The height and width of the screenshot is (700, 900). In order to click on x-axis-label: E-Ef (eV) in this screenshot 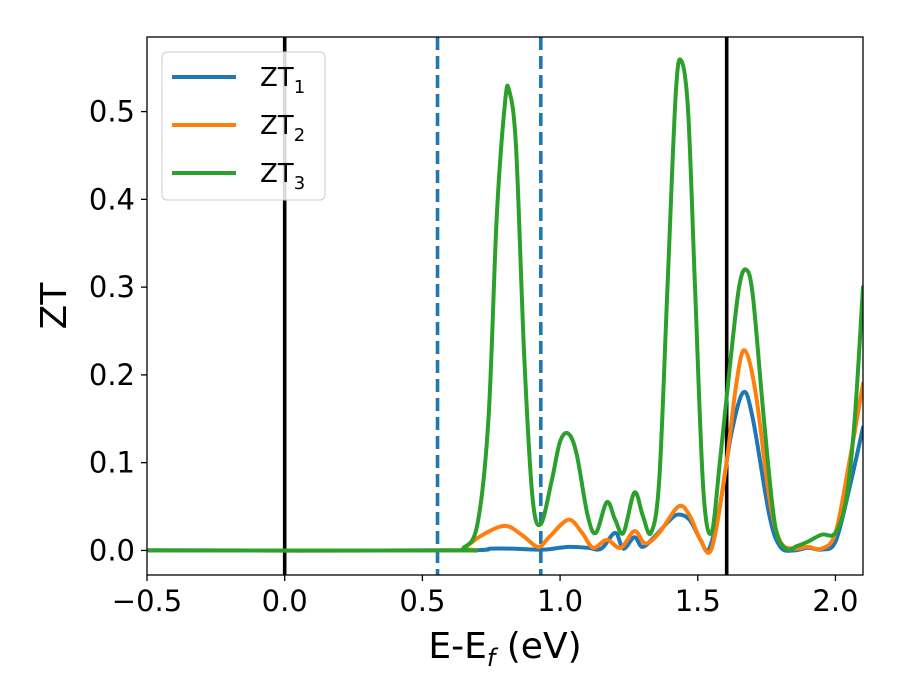, I will do `click(504, 649)`.